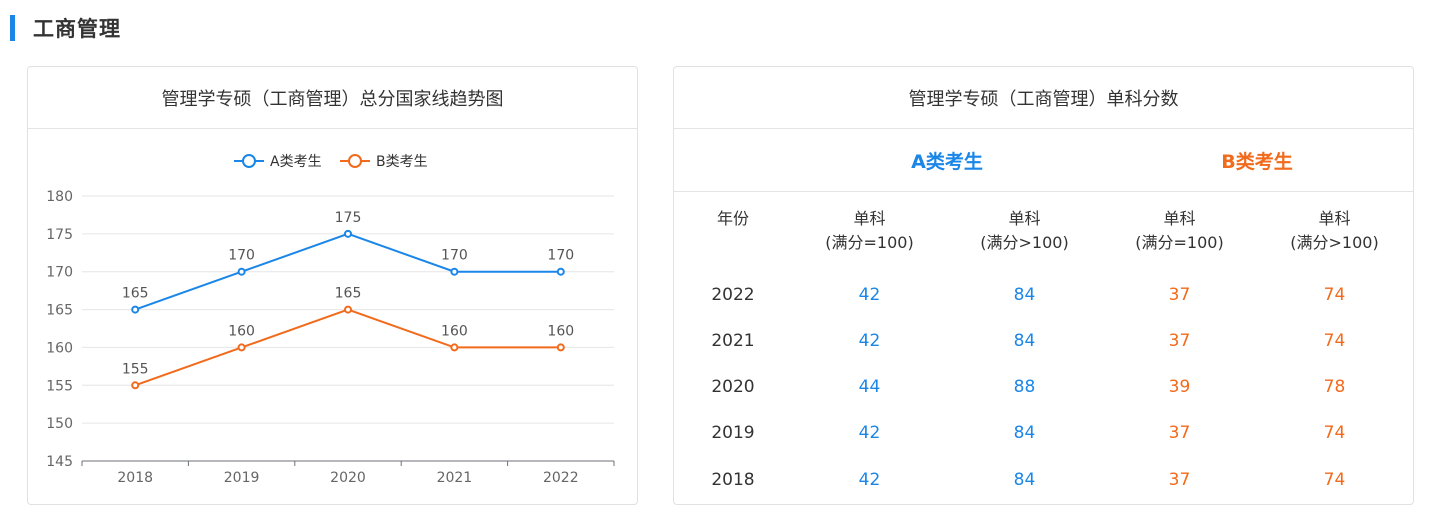  I want to click on col-head-a1: 单科 (满分=100), so click(869, 230).